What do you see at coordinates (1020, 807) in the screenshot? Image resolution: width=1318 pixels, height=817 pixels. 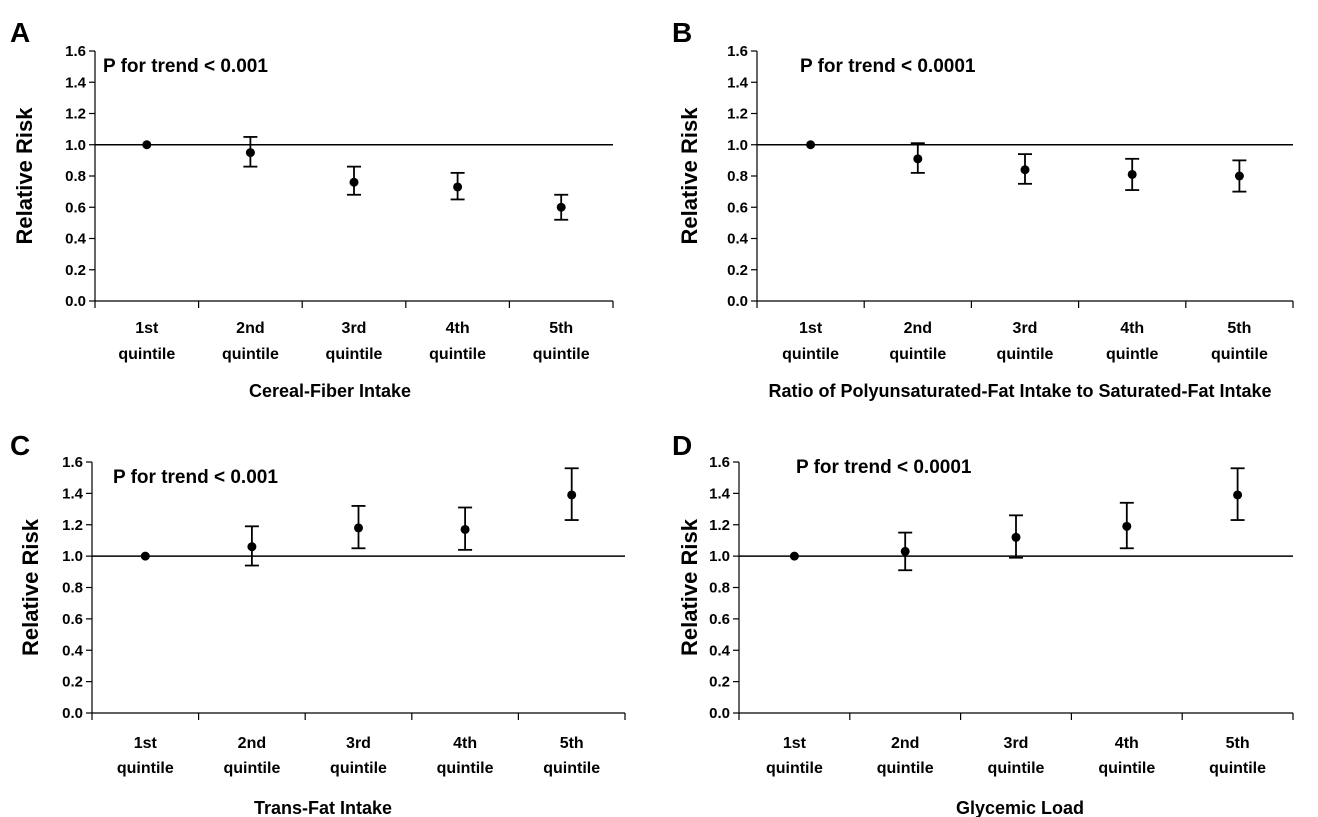 I see `x-axis-label: Glycemic Load` at bounding box center [1020, 807].